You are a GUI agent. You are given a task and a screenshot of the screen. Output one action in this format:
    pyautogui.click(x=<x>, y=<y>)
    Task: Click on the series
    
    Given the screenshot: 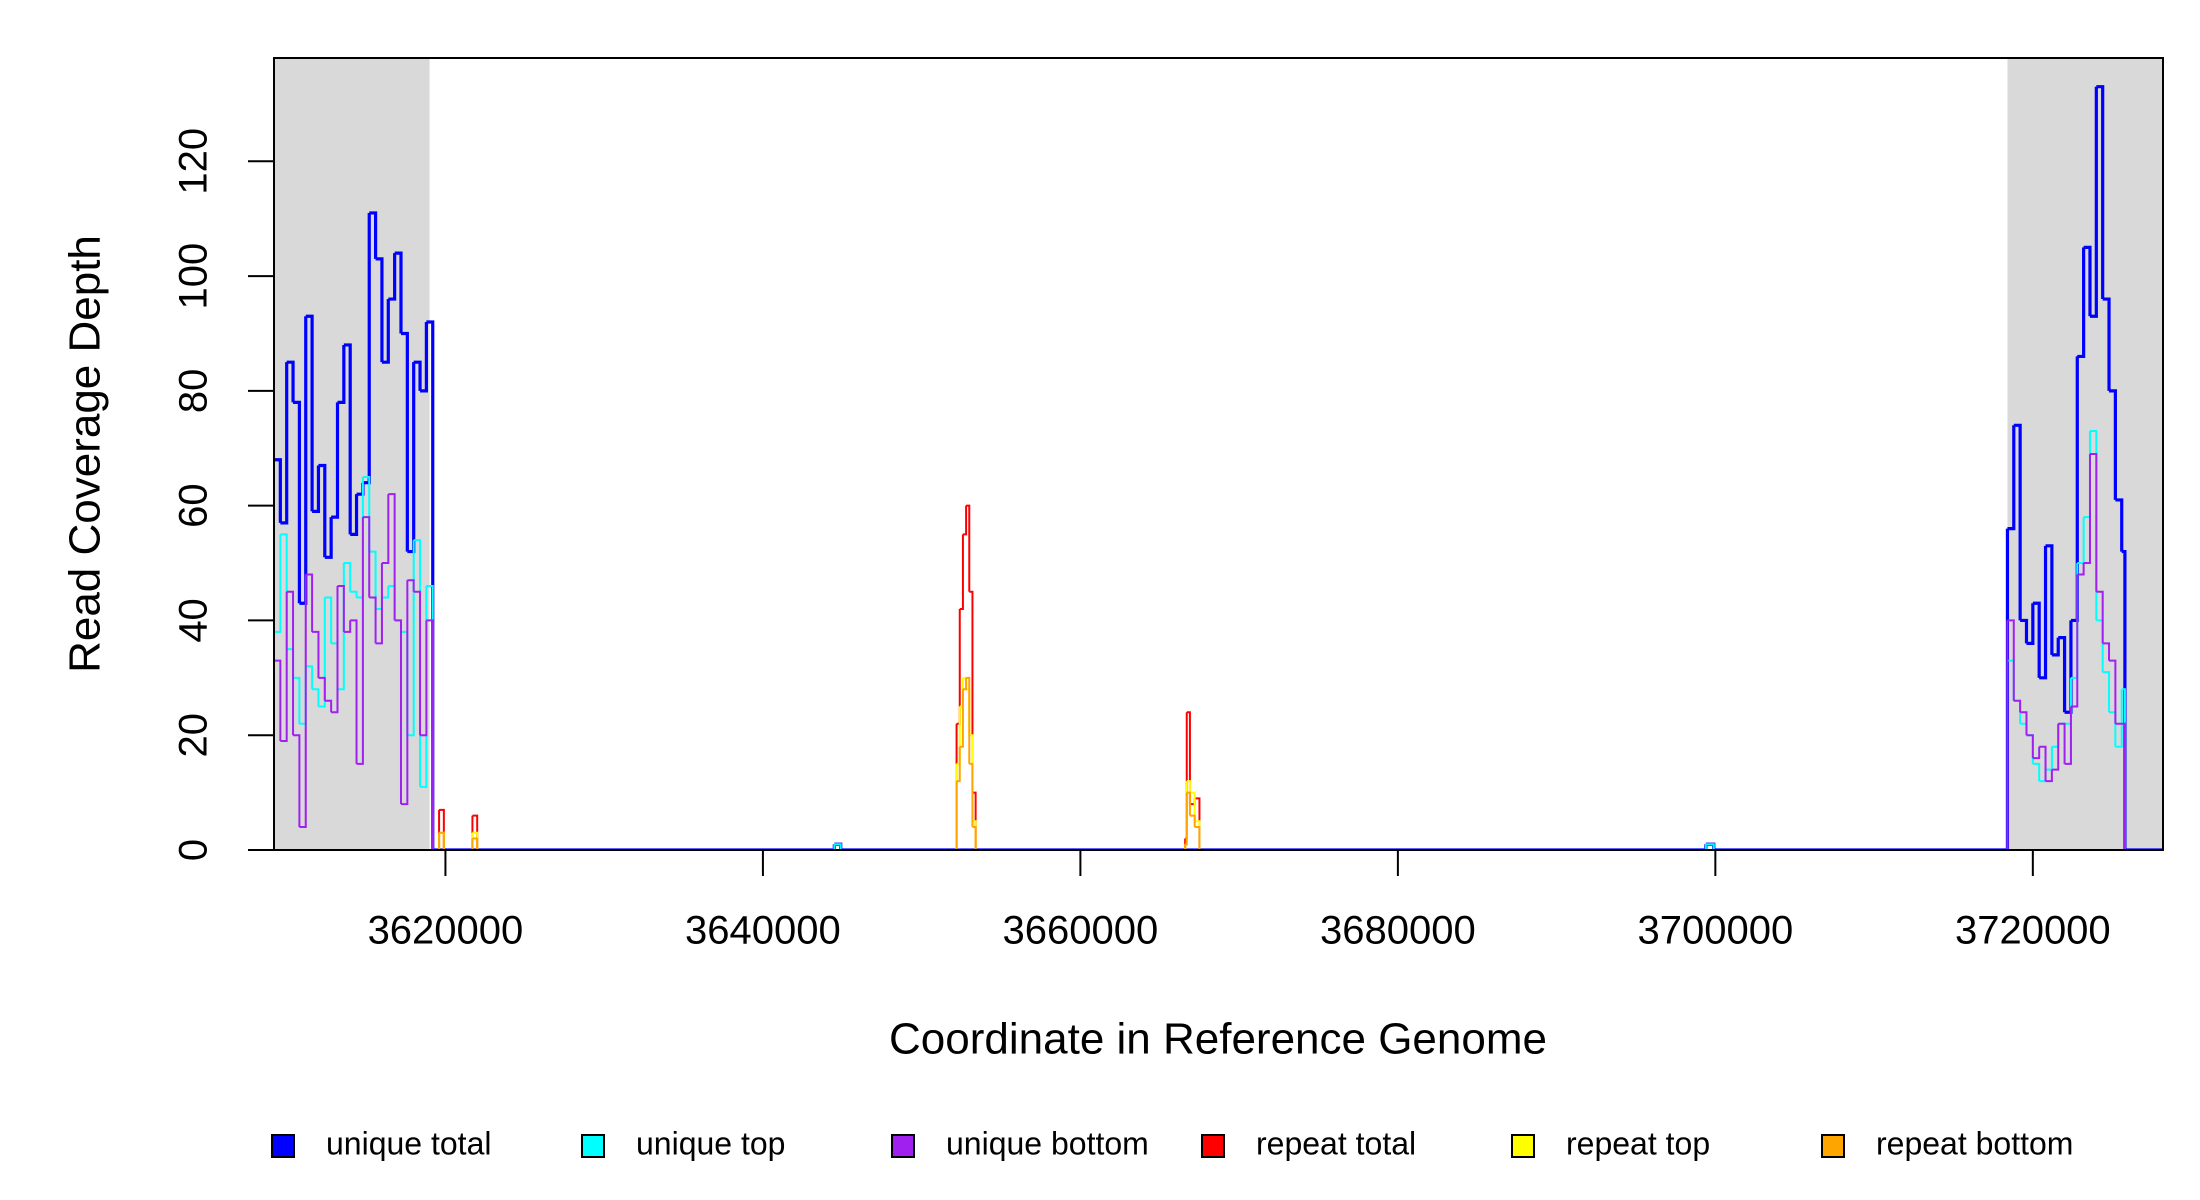 What is the action you would take?
    pyautogui.click(x=1218, y=763)
    